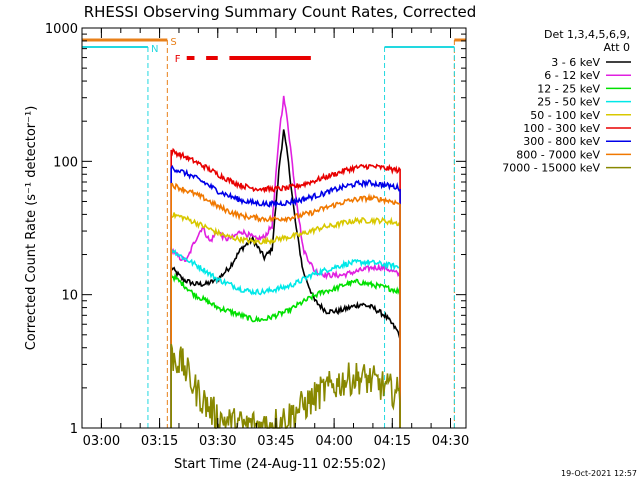 Image resolution: width=640 pixels, height=480 pixels. Describe the element at coordinates (587, 34) in the screenshot. I see `legend-header-line-1: Det 1,3,4,5,6,9,` at that location.